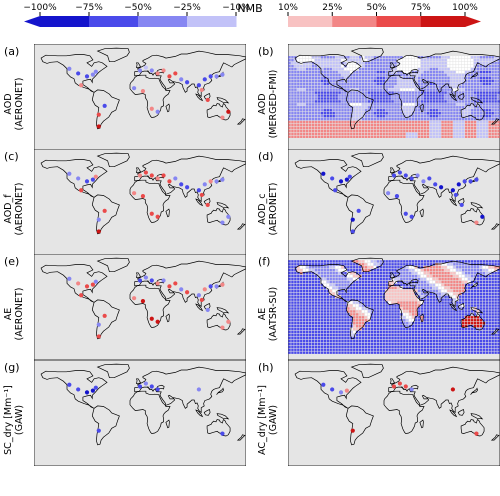 This screenshot has width=500, height=496. Describe the element at coordinates (268, 104) in the screenshot. I see `panel-ylabel: AOD (MERGED-FMI)` at that location.